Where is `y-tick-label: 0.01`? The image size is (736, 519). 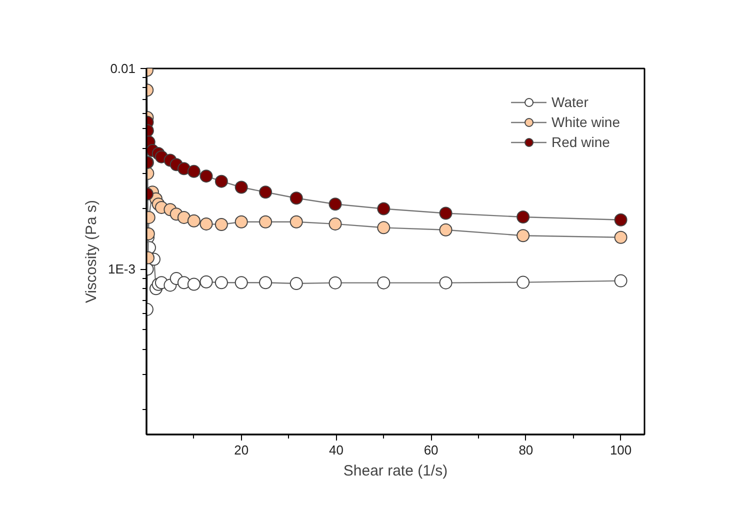 y-tick-label: 0.01 is located at coordinates (123, 68).